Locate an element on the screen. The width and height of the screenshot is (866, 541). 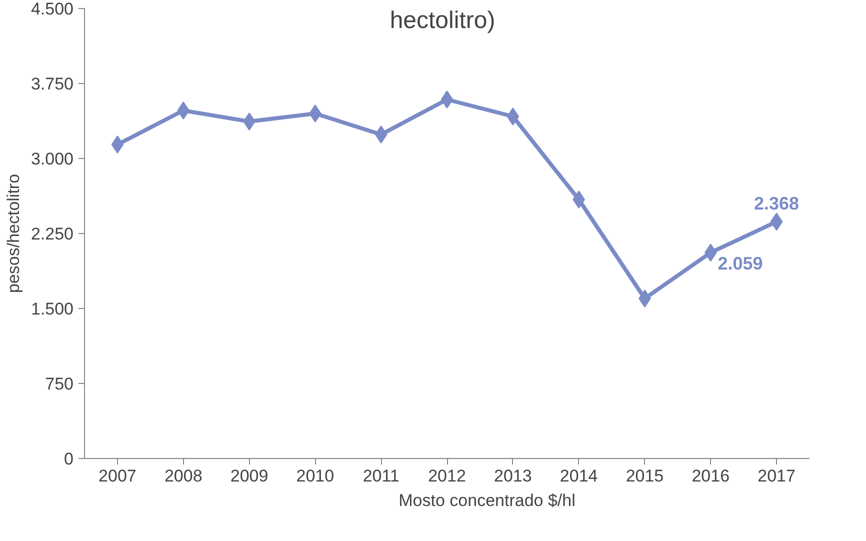
y-tick-label: 4.500 is located at coordinates (52, 9).